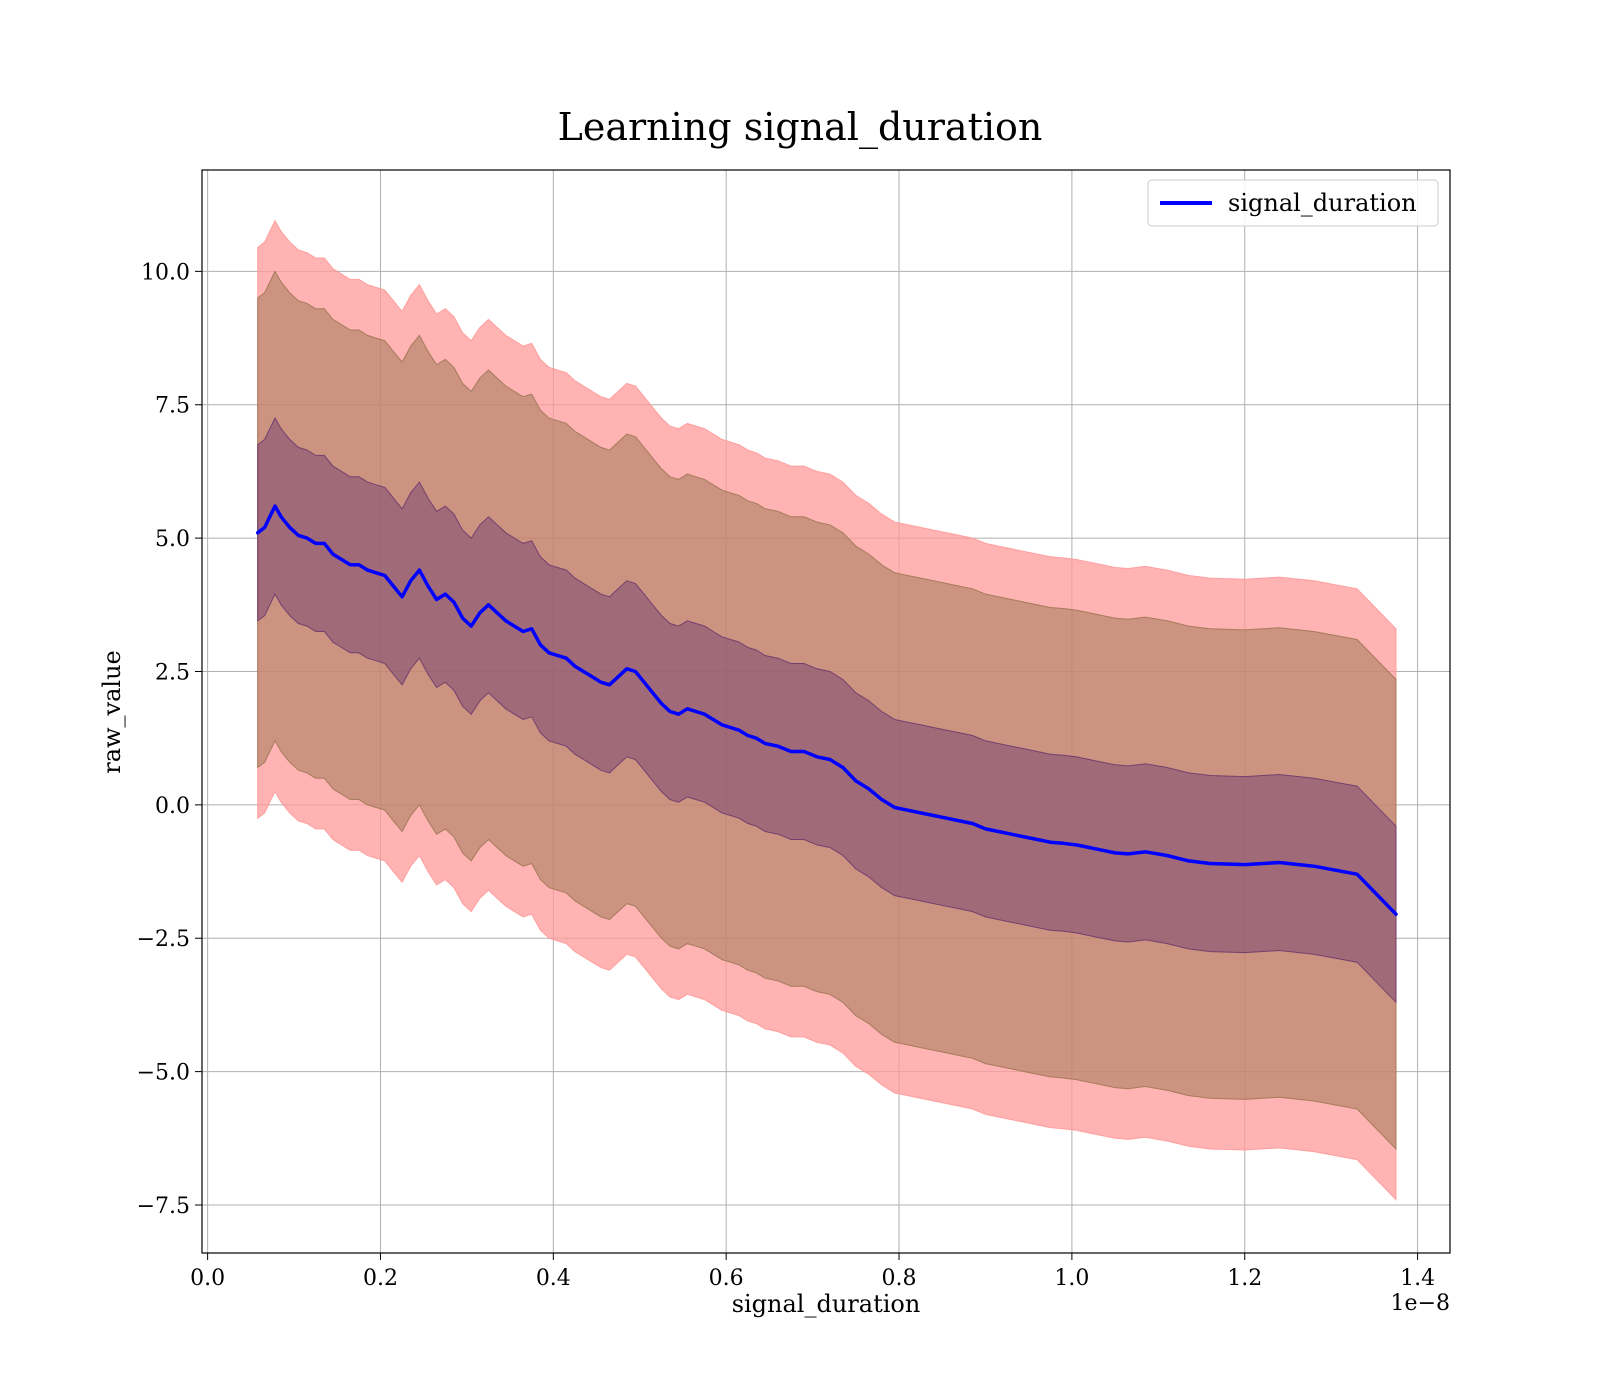 This screenshot has height=1400, width=1600. Describe the element at coordinates (112, 712) in the screenshot. I see `y-axis-label: raw_value` at that location.